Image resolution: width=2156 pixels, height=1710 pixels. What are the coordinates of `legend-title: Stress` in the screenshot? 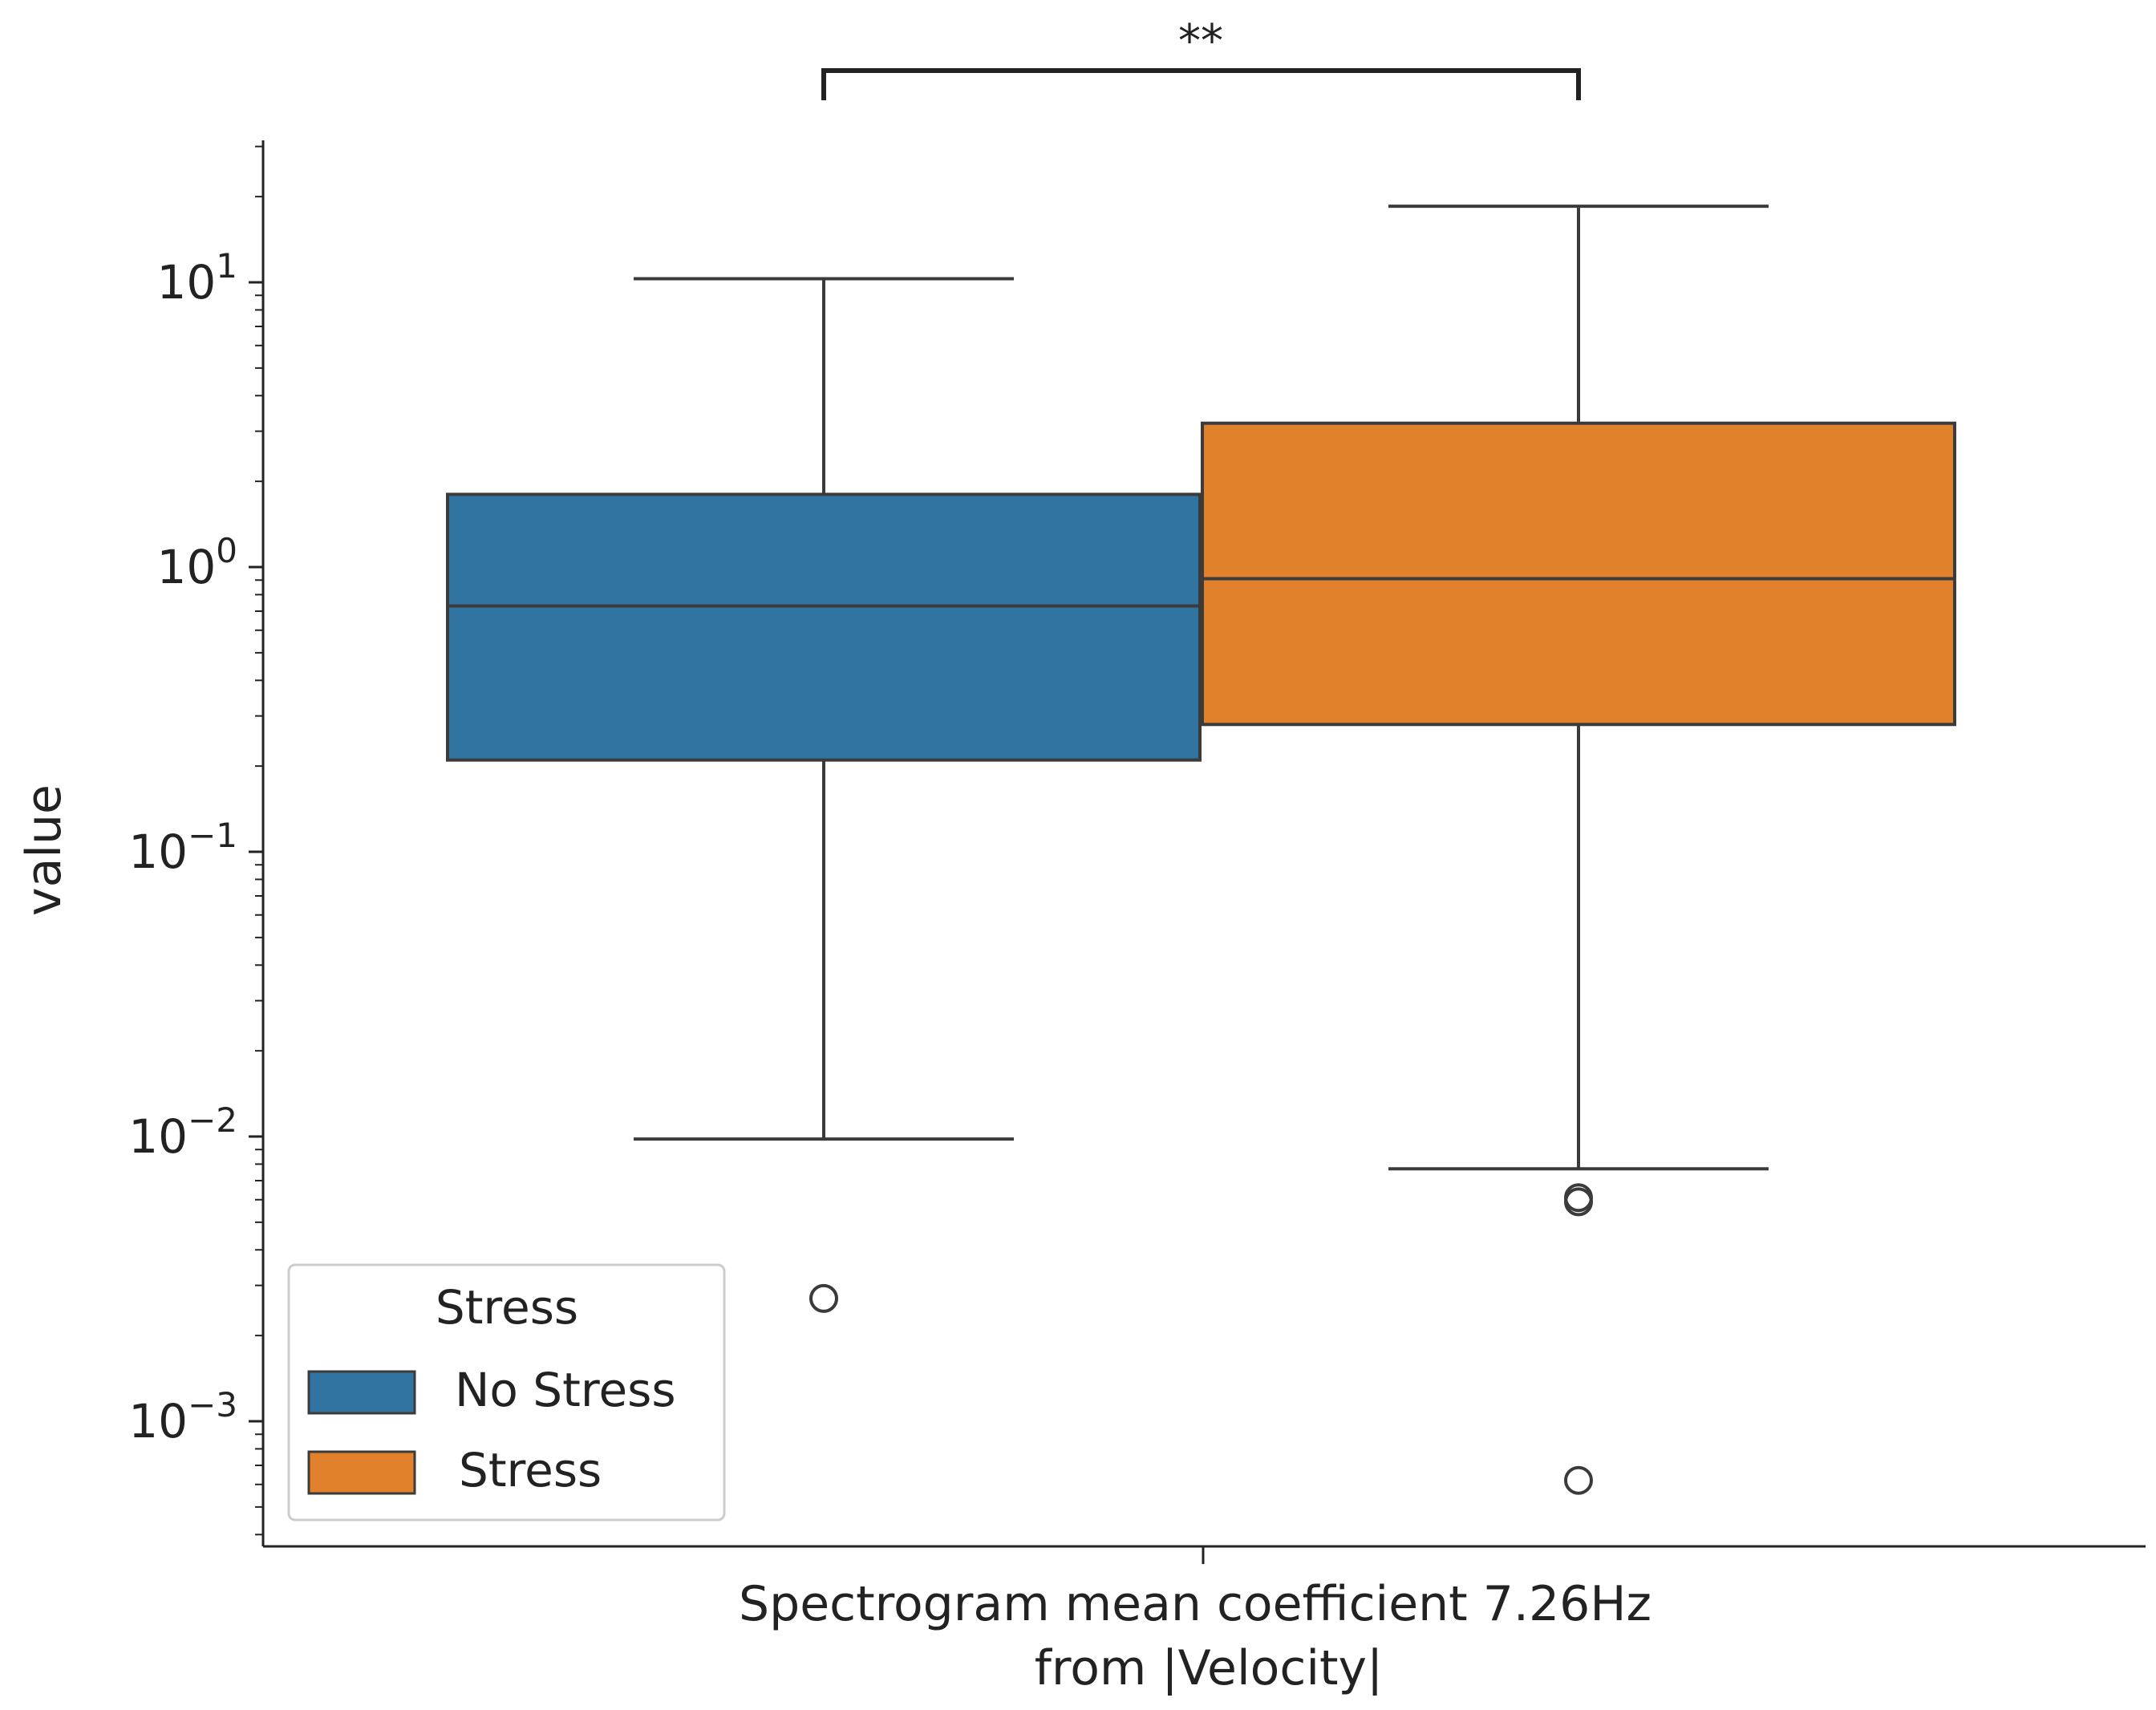 It's located at (507, 1307).